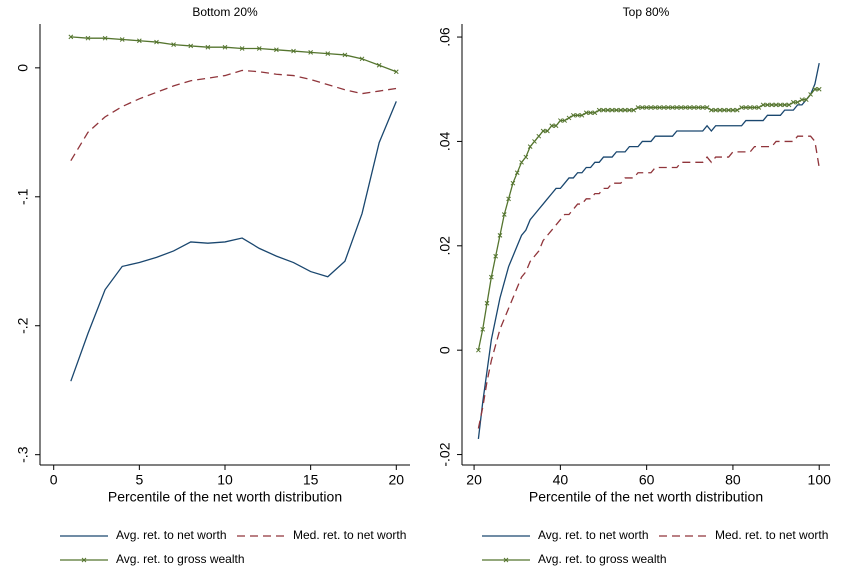 Image resolution: width=843 pixels, height=573 pixels. I want to click on y-tick-label: .06, so click(445, 37).